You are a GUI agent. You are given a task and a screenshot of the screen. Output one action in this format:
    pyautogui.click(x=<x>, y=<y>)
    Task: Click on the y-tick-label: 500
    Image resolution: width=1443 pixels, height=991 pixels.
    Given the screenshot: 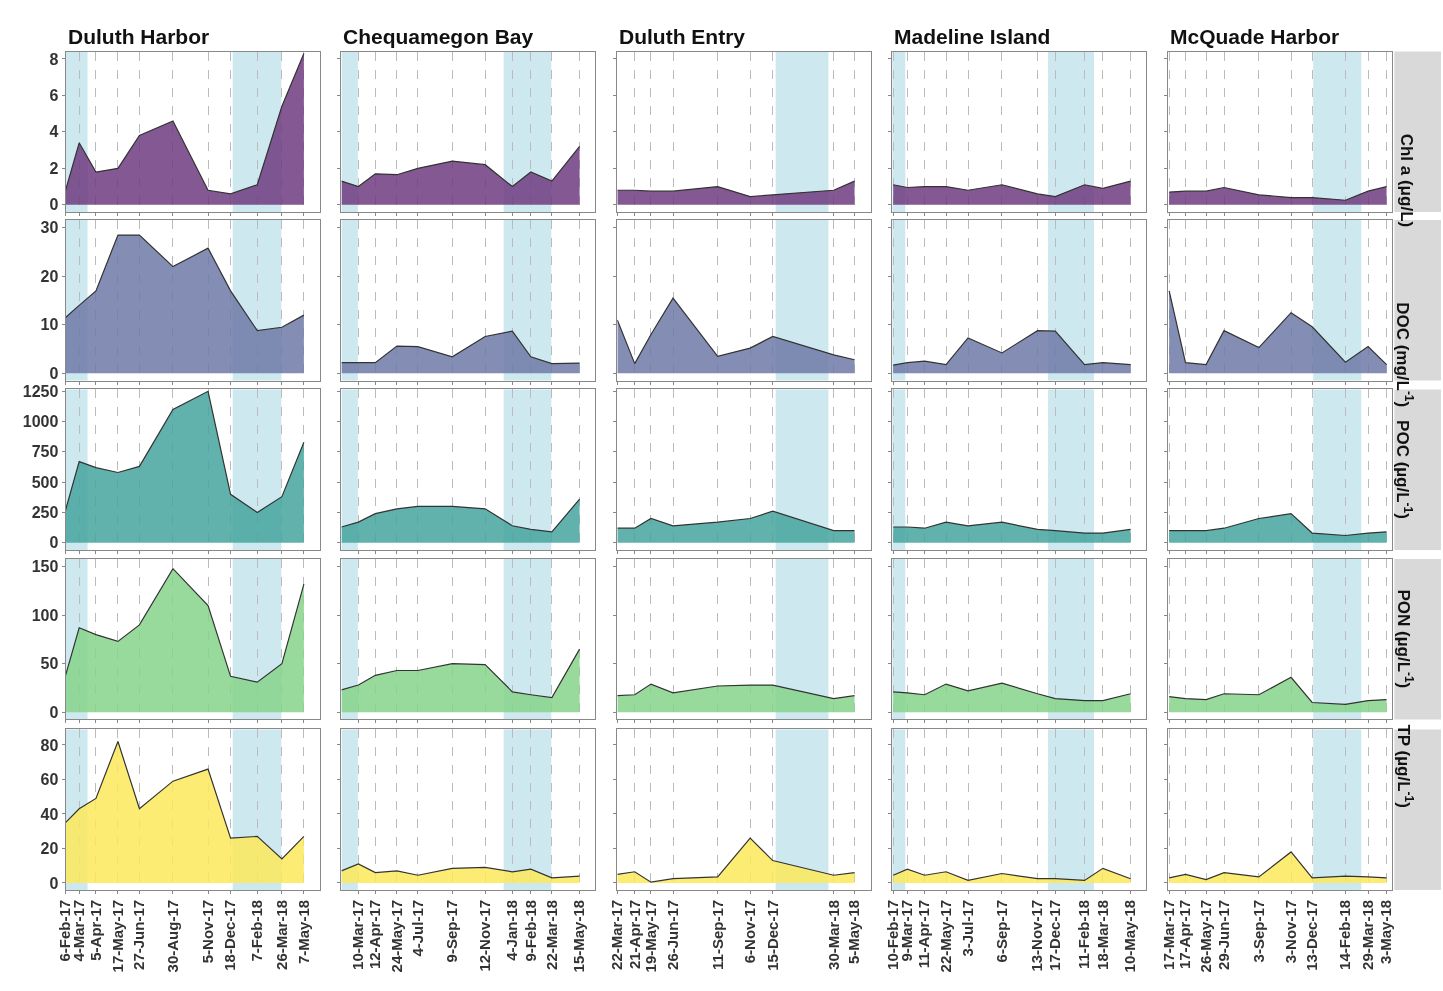 What is the action you would take?
    pyautogui.click(x=45, y=482)
    